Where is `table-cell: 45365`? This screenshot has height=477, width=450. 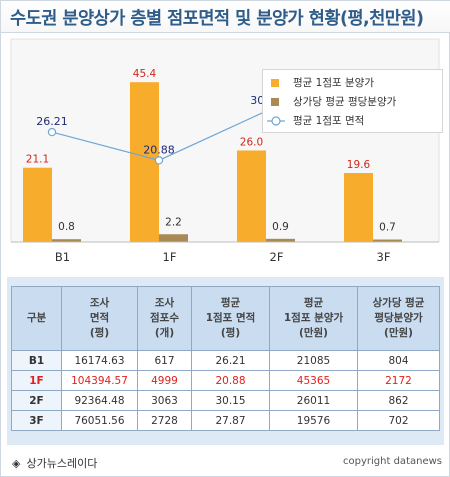 table-cell: 45365 is located at coordinates (313, 380).